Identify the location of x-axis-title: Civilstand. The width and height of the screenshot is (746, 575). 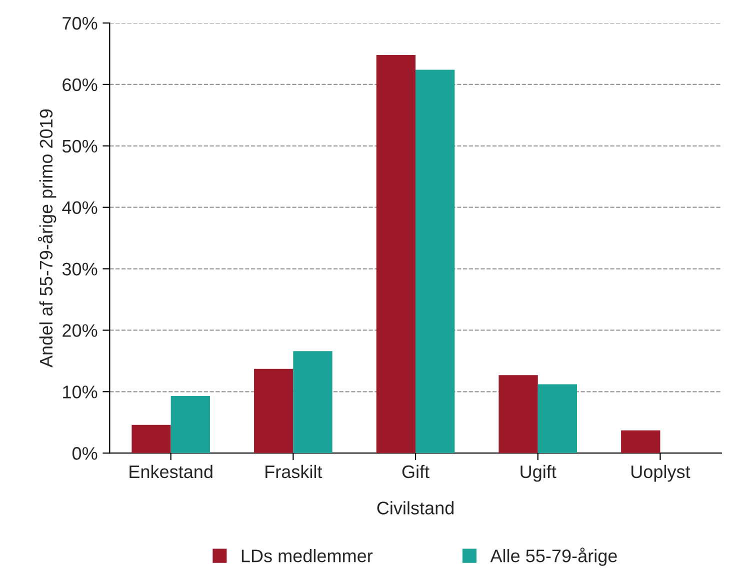
(415, 507).